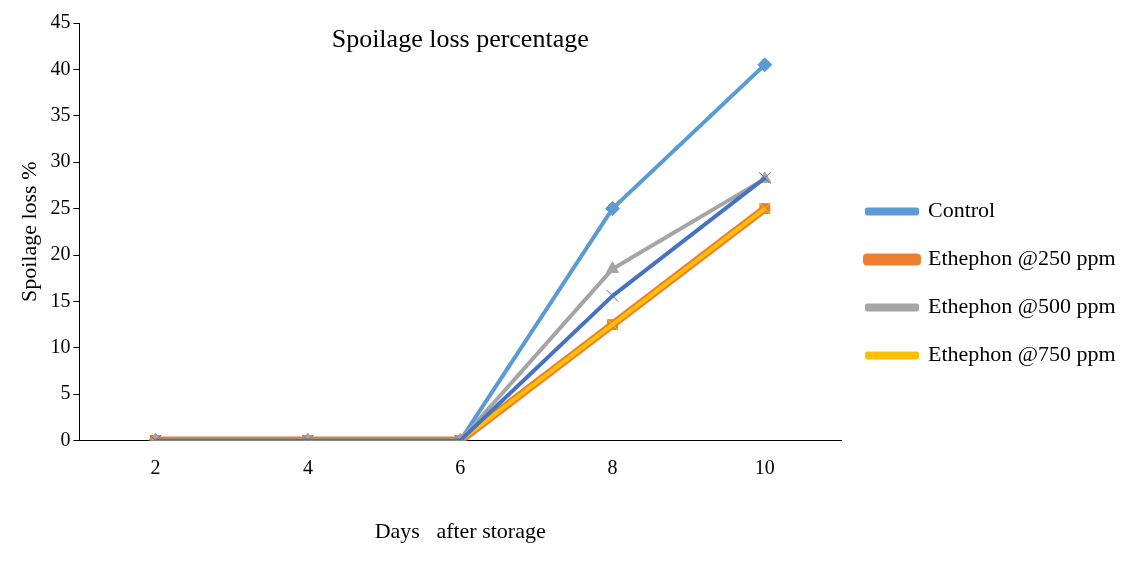 This screenshot has width=1135, height=562. Describe the element at coordinates (1022, 258) in the screenshot. I see `legend-label: Ethephon @250 ppm` at that location.